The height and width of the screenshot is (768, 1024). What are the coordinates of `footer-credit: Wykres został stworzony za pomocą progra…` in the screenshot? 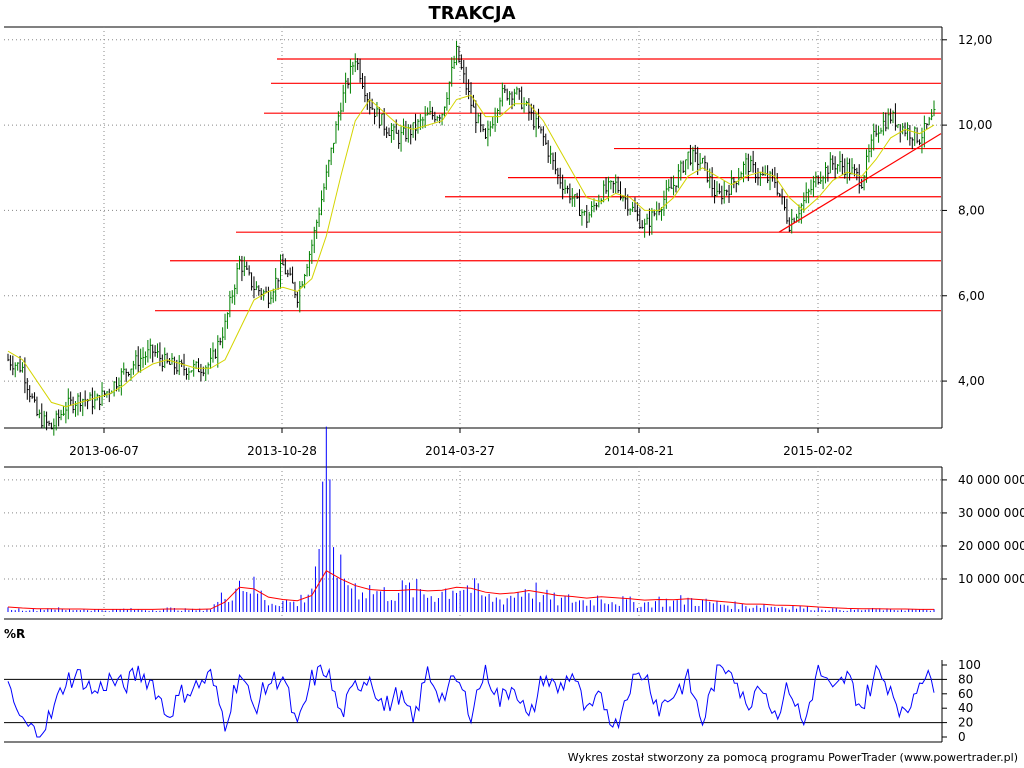 It's located at (793, 757).